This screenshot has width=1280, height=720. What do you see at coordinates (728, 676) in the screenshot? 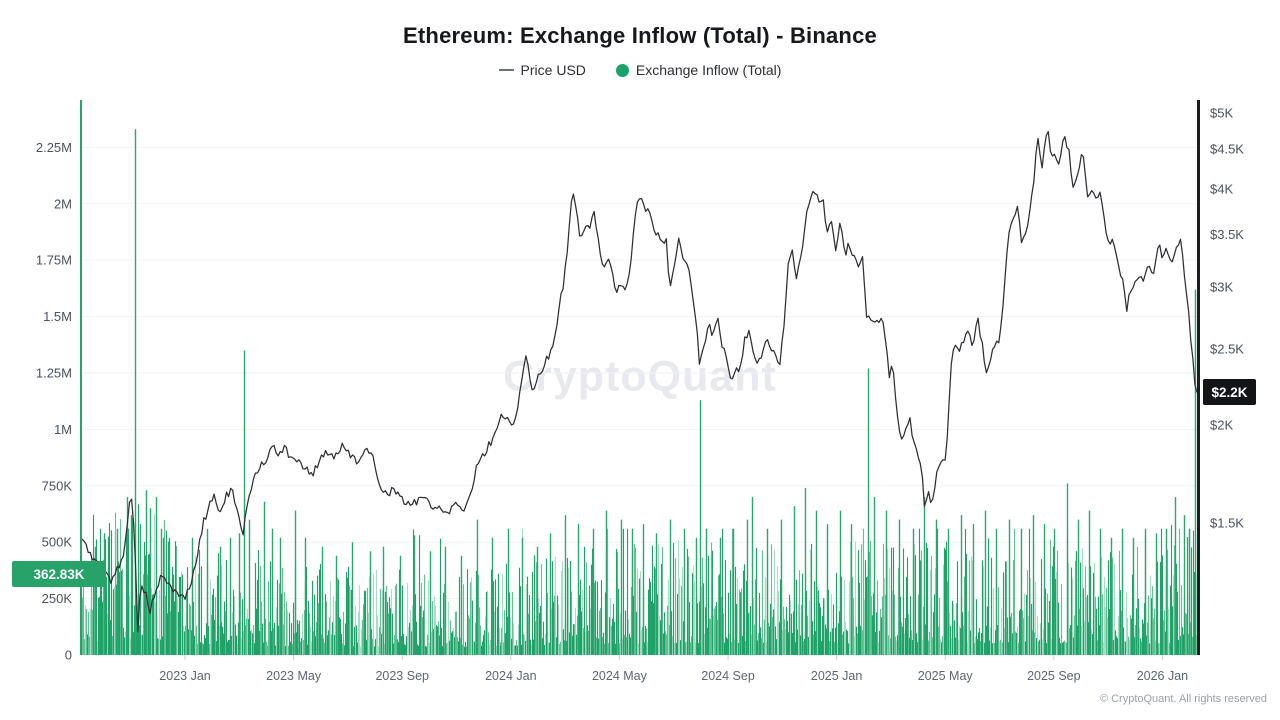
I see `x-axis-tick-label: 2024 Sep` at bounding box center [728, 676].